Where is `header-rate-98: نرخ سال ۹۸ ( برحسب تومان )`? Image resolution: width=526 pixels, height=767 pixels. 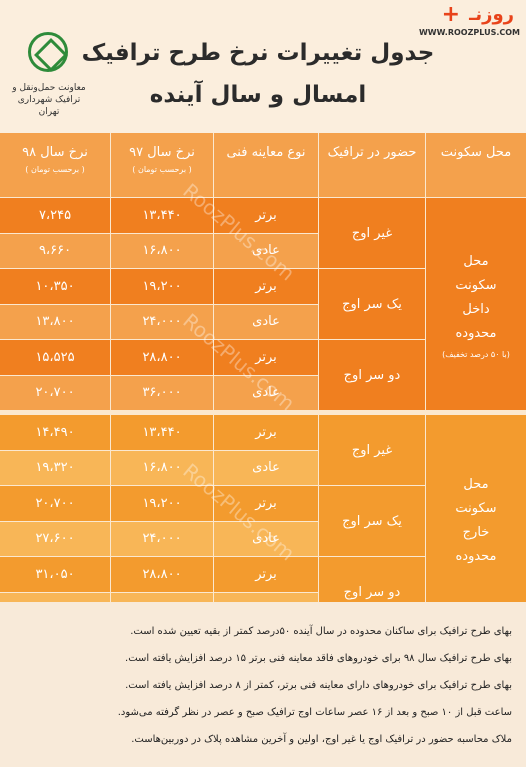
header-rate-98: نرخ سال ۹۸ ( برحسب تومان ) is located at coordinates (55, 165).